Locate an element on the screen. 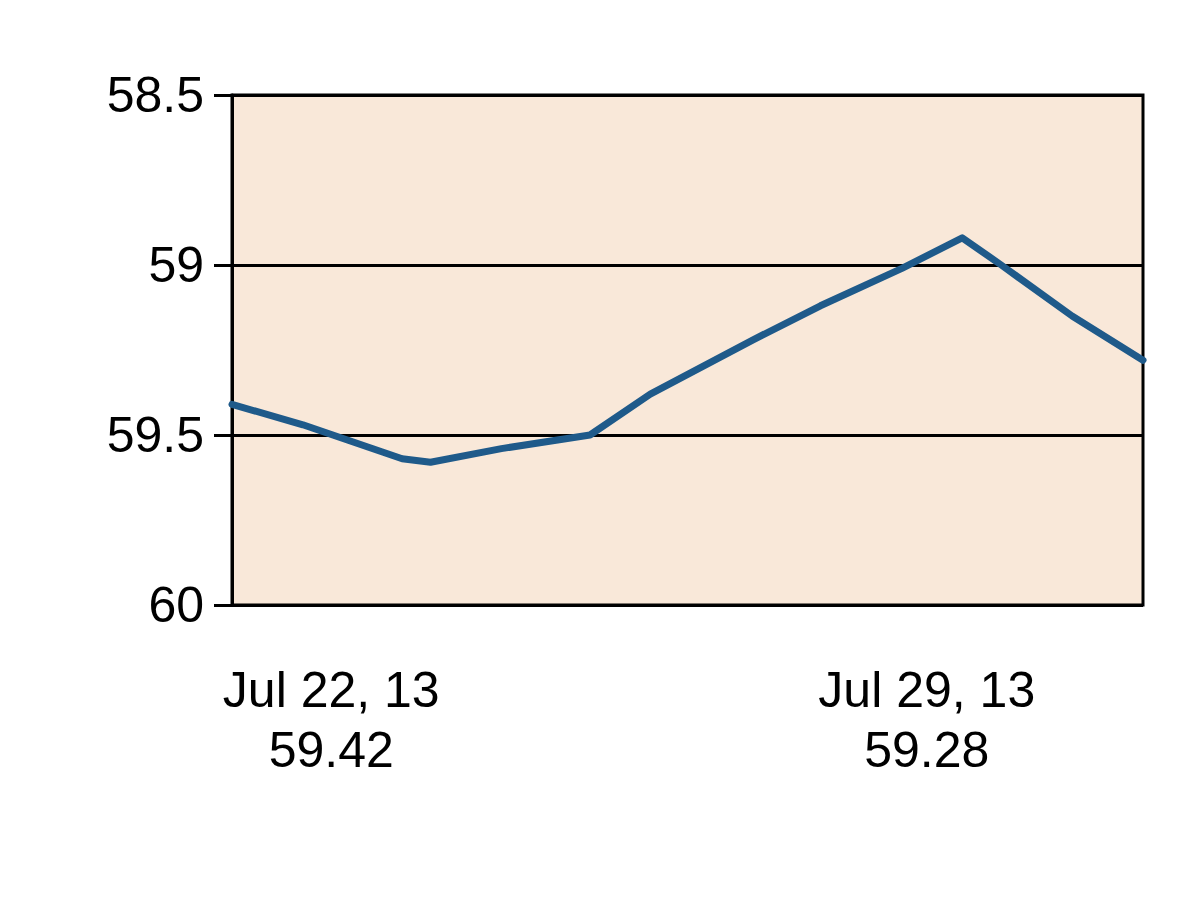 Image resolution: width=1200 pixels, height=908 pixels. x-tick-label: Jul 22, 13 59.42 is located at coordinates (331, 720).